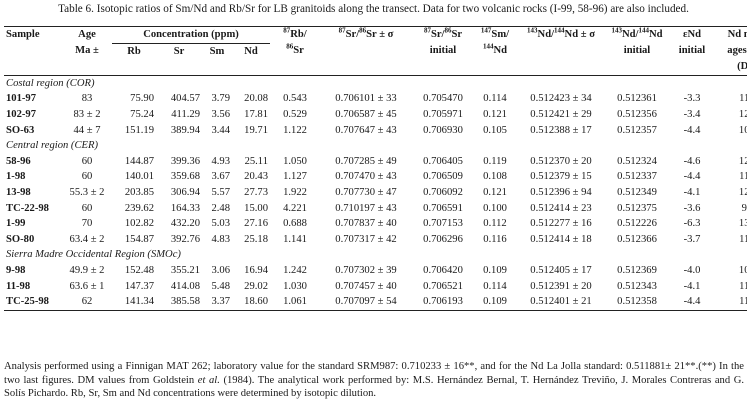 The width and height of the screenshot is (747, 406). Describe the element at coordinates (495, 192) in the screenshot. I see `cell-smnd: 0.121` at that location.